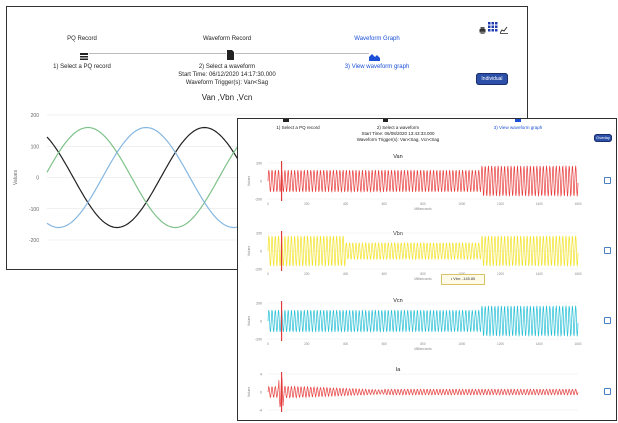 Image resolution: width=618 pixels, height=423 pixels. Describe the element at coordinates (227, 39) in the screenshot. I see `step-header-waveform-record: Waveform Record` at that location.